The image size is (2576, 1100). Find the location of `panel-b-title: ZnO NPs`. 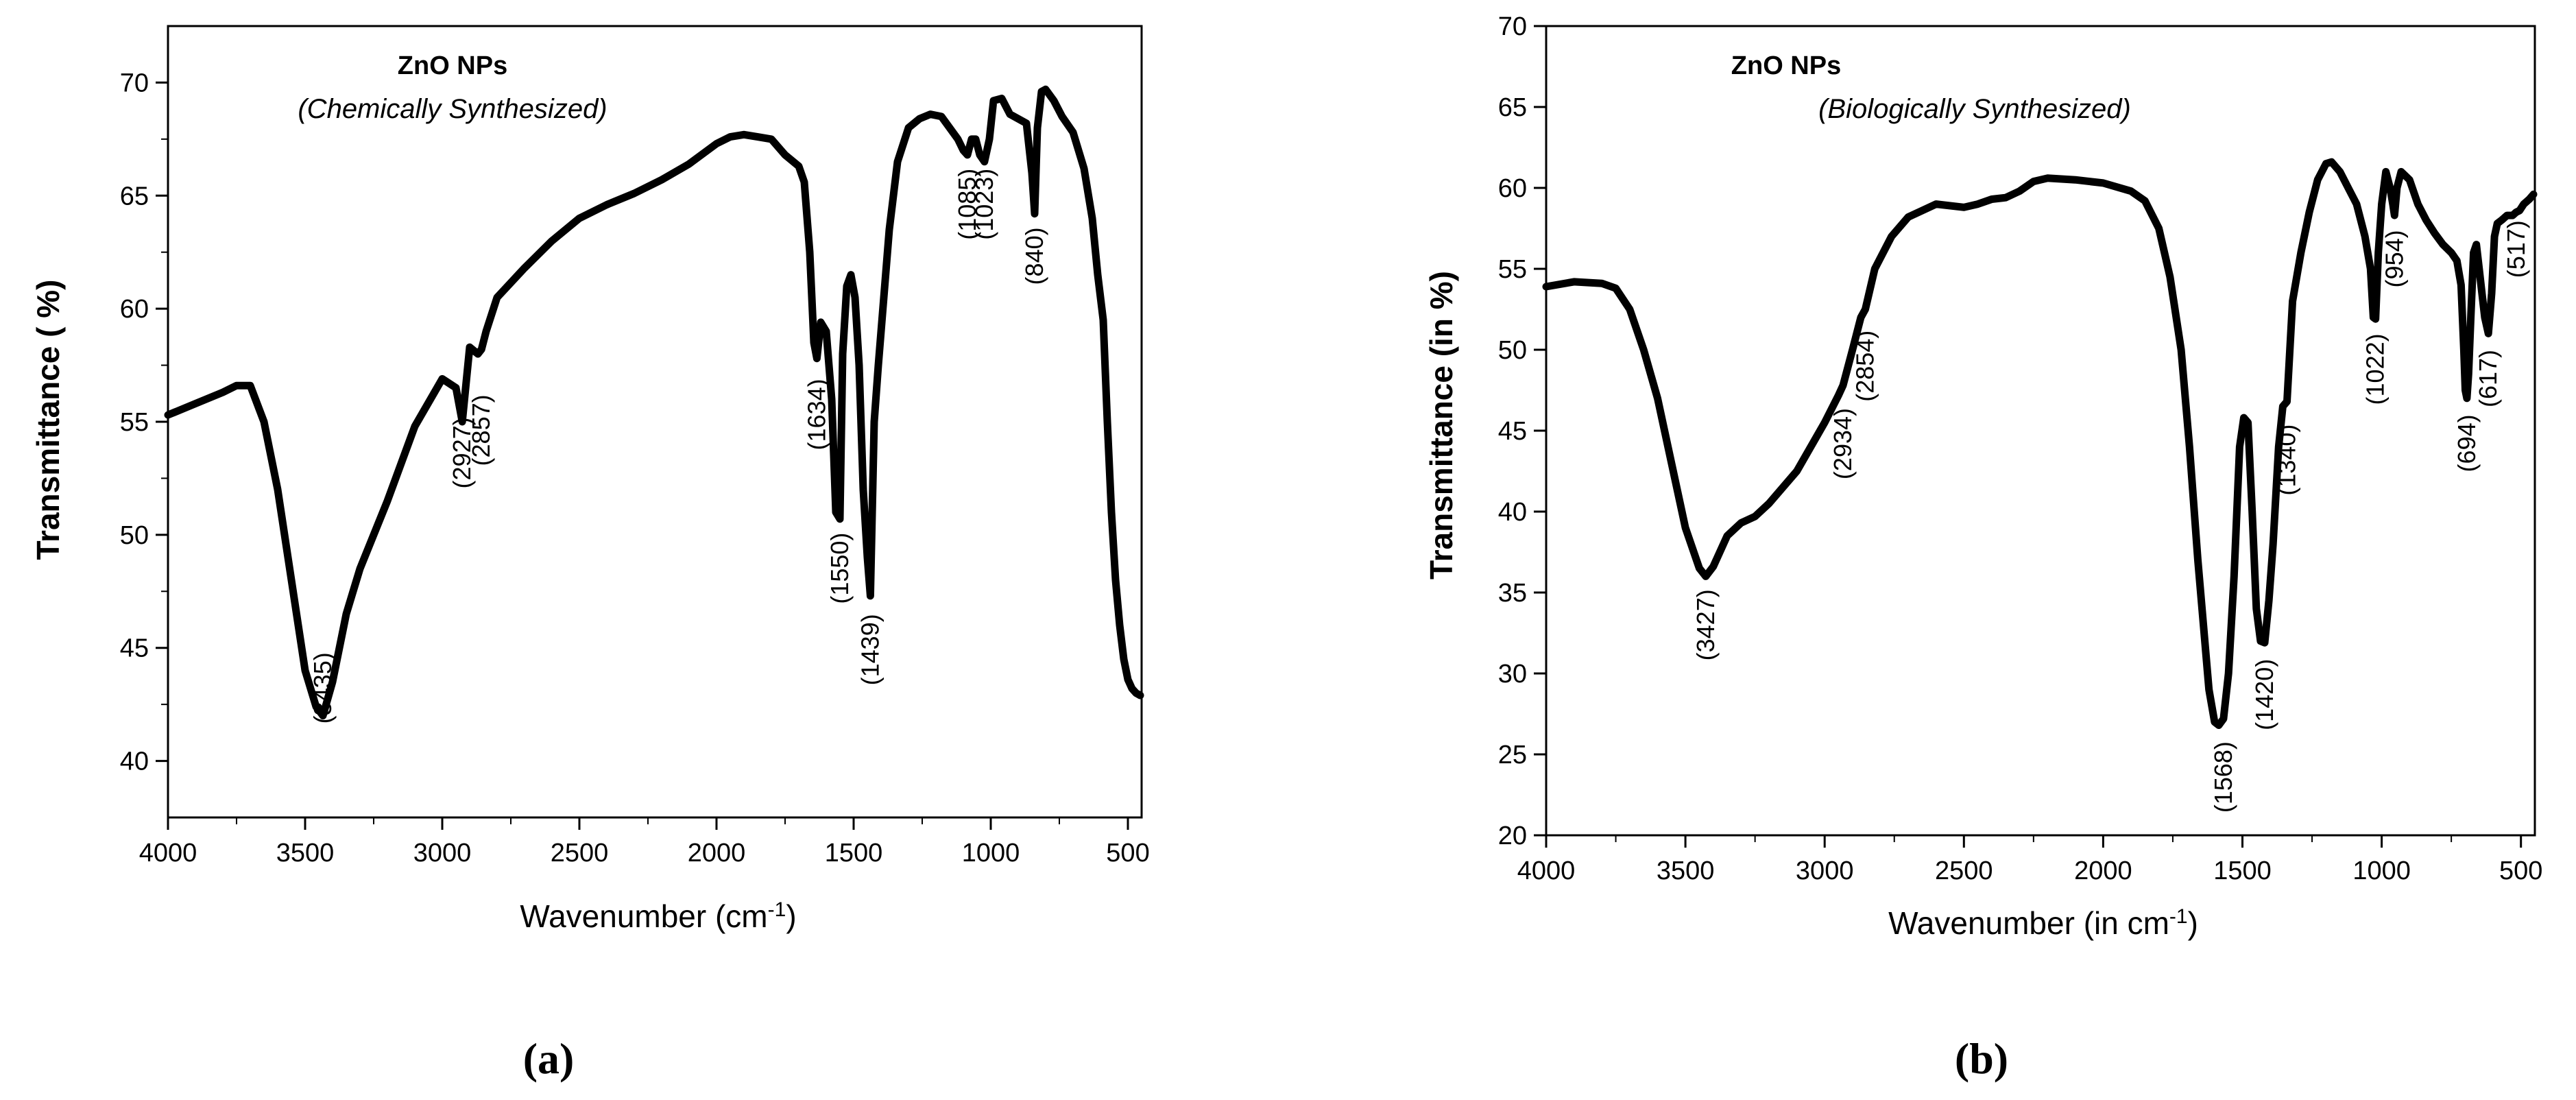

panel-b-title: ZnO NPs is located at coordinates (1786, 65).